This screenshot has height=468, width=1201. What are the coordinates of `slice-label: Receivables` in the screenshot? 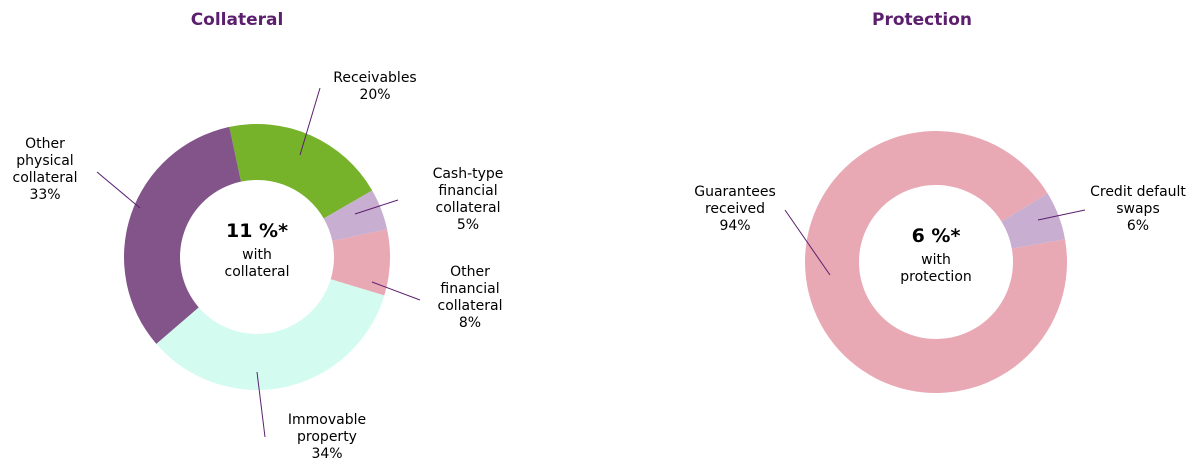 It's located at (374, 78).